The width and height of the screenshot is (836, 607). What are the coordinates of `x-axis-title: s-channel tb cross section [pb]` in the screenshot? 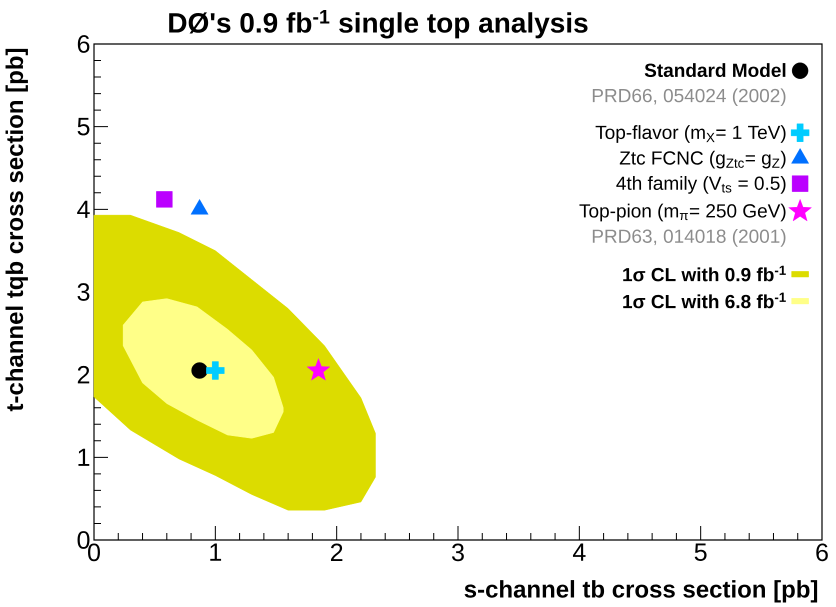 It's located at (641, 591).